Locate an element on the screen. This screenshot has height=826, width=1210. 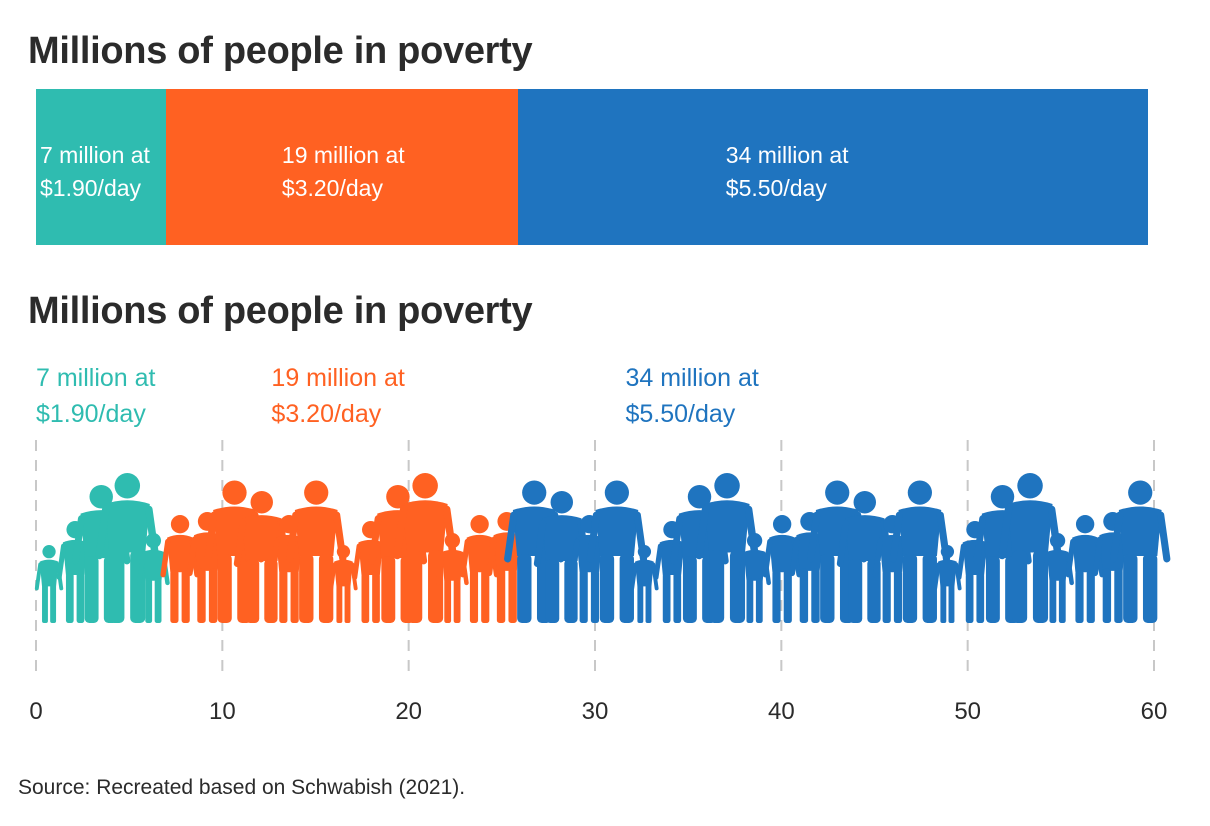
x-tick-label-60: 60 is located at coordinates (1154, 711).